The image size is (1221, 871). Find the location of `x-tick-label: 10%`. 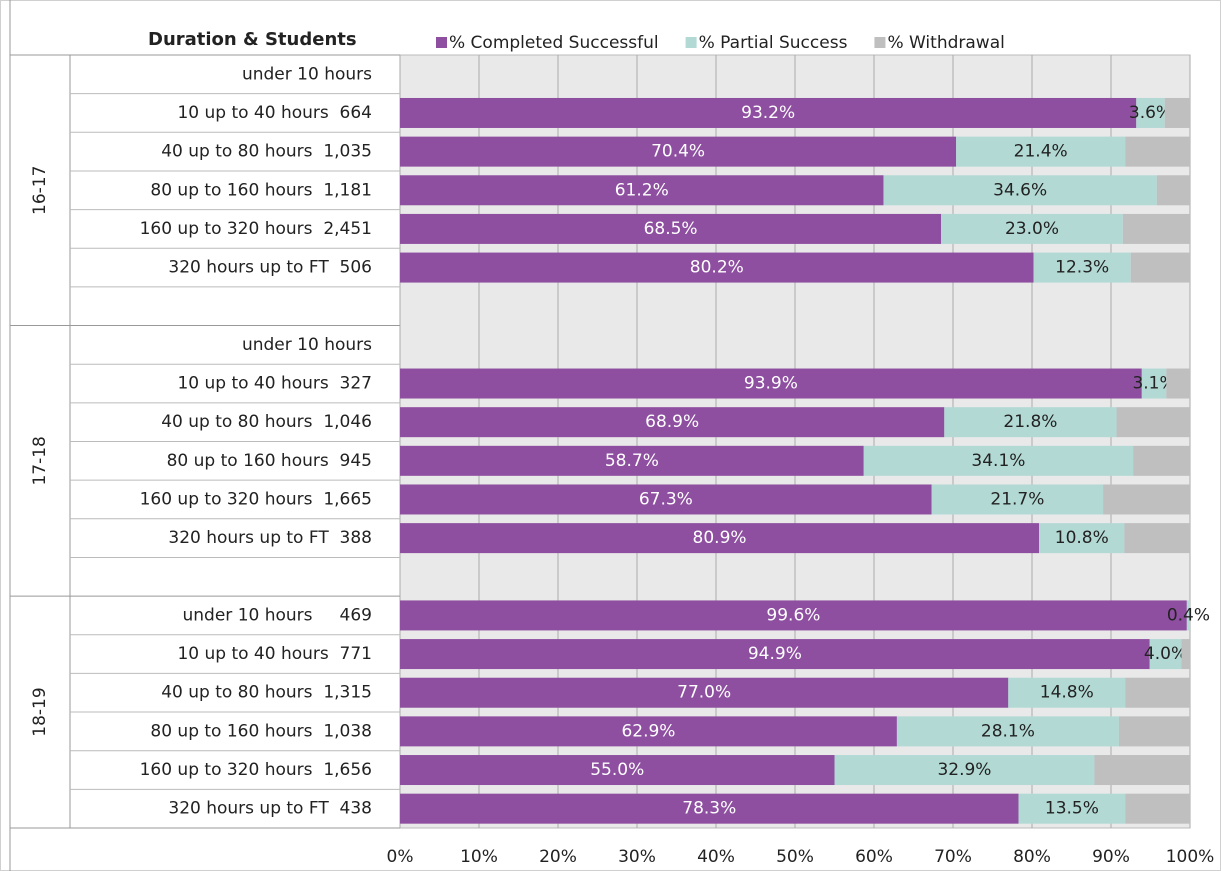

x-tick-label: 10% is located at coordinates (479, 857).